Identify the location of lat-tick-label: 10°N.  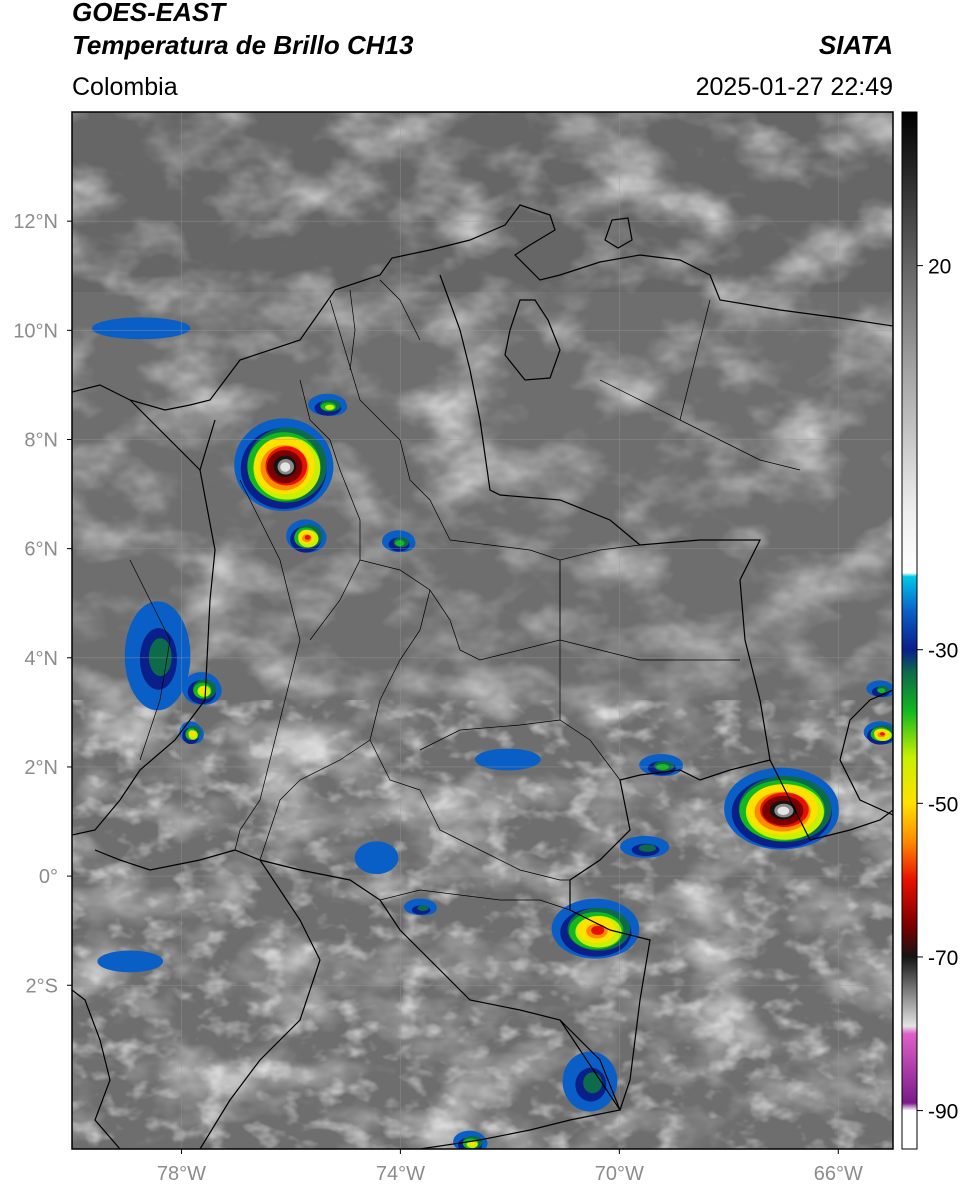
(35, 331).